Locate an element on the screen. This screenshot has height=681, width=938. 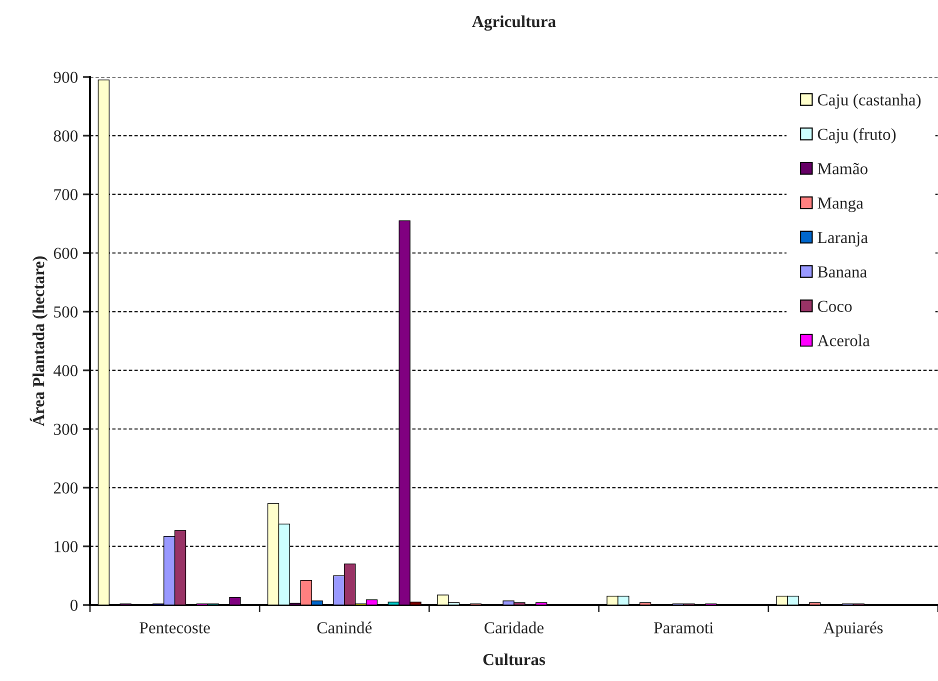
legend-label: Caju (fruto) is located at coordinates (857, 136).